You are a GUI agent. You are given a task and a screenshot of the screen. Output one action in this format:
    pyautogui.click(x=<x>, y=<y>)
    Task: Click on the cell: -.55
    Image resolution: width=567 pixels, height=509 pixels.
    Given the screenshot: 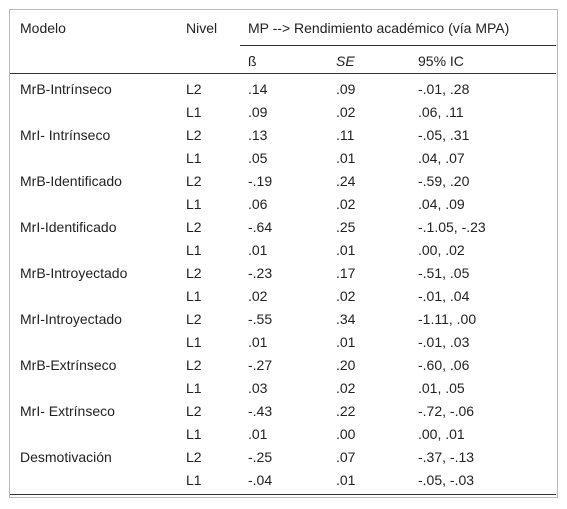 What is the action you would take?
    pyautogui.click(x=260, y=319)
    